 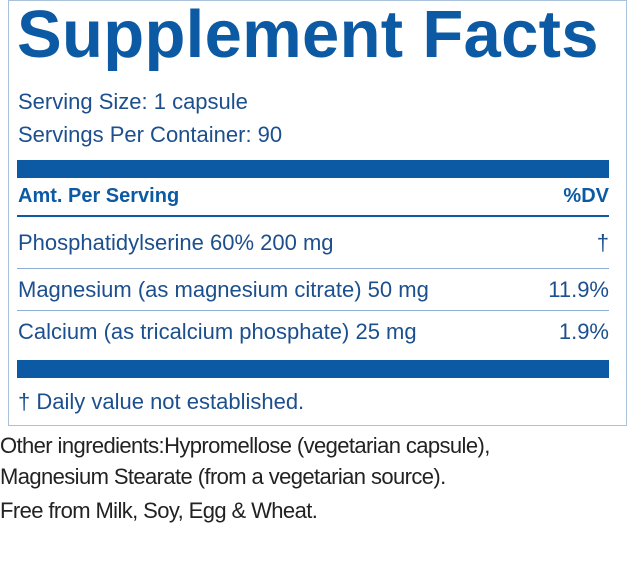 I want to click on header-cell: %DV, so click(x=586, y=196).